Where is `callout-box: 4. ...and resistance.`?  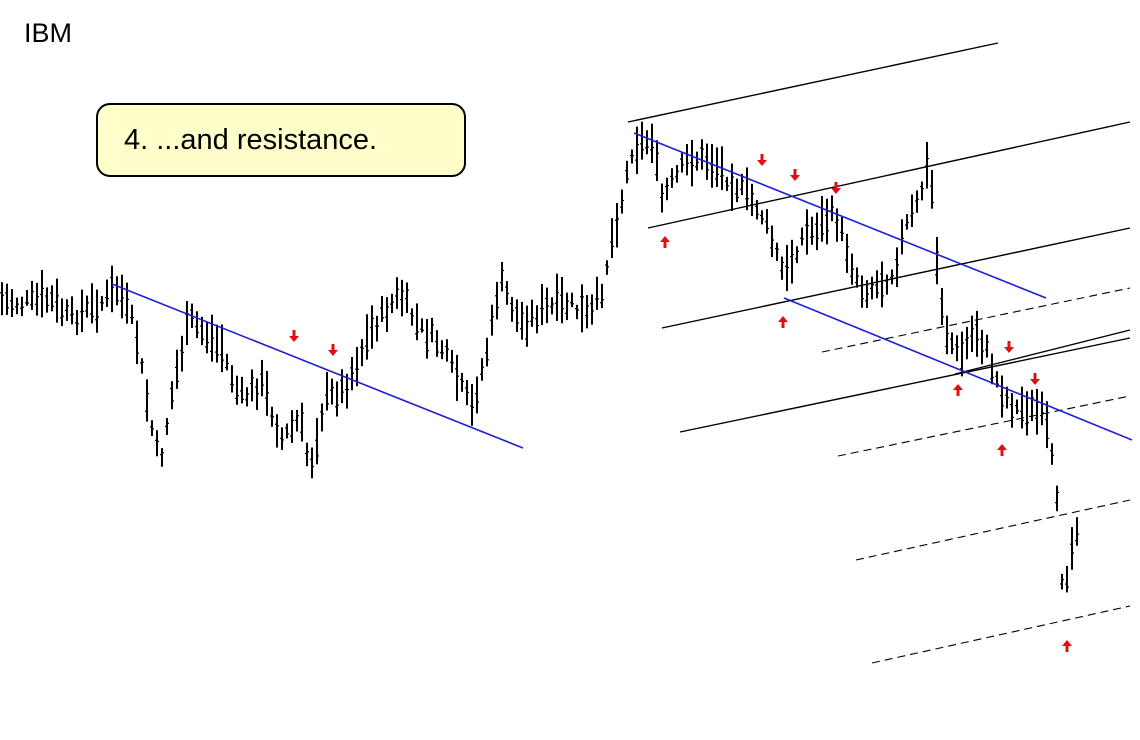
callout-box: 4. ...and resistance. is located at coordinates (281, 140).